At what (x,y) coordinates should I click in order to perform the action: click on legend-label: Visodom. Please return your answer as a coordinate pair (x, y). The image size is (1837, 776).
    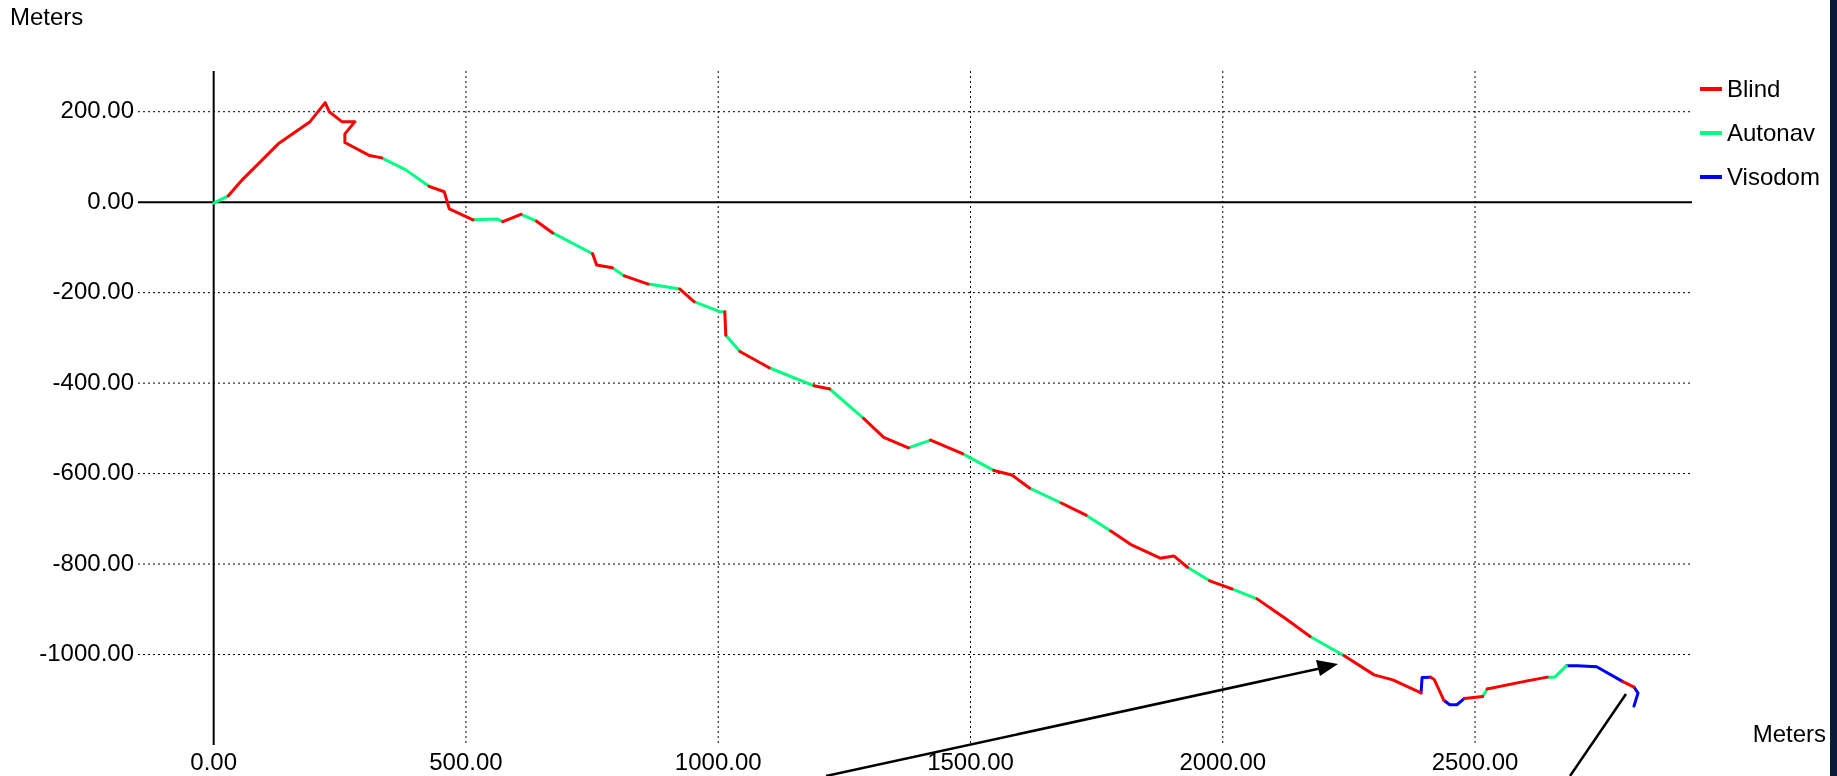
    Looking at the image, I should click on (1773, 176).